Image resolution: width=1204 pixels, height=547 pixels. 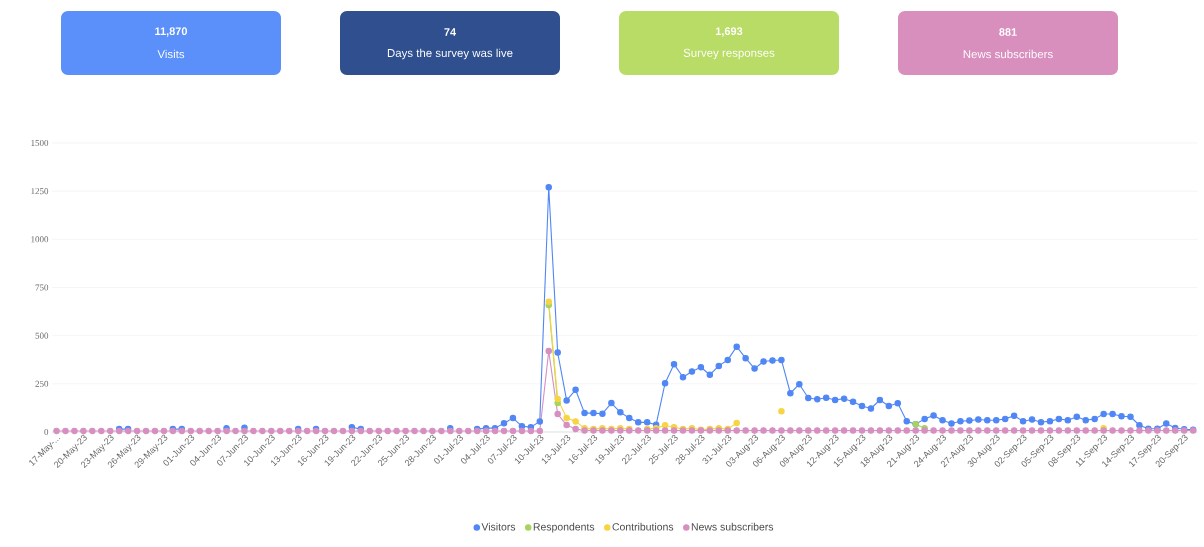 What do you see at coordinates (450, 54) in the screenshot?
I see `text: Days the survey was live` at bounding box center [450, 54].